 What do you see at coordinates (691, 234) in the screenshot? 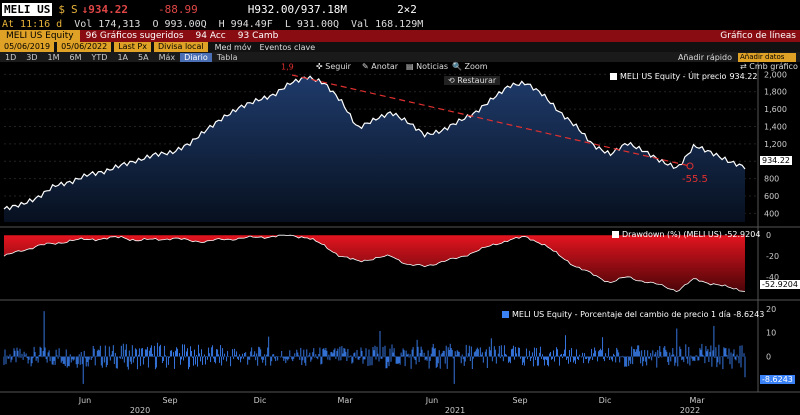
I see `drawdown-legend-text: Drawdown (%) (MELI US) -52.9204` at bounding box center [691, 234].